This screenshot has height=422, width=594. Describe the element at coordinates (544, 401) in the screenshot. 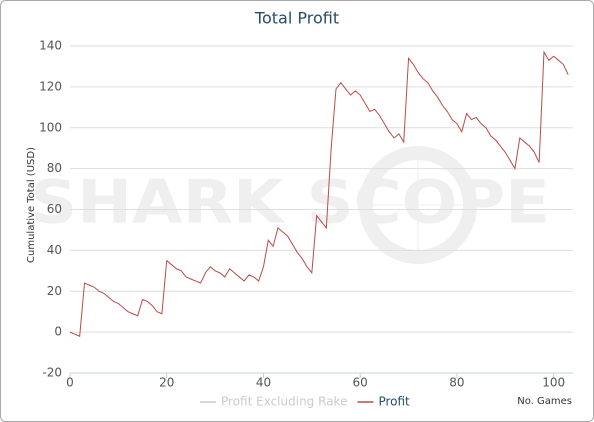

I see `x-axis-label: No. Games` at that location.